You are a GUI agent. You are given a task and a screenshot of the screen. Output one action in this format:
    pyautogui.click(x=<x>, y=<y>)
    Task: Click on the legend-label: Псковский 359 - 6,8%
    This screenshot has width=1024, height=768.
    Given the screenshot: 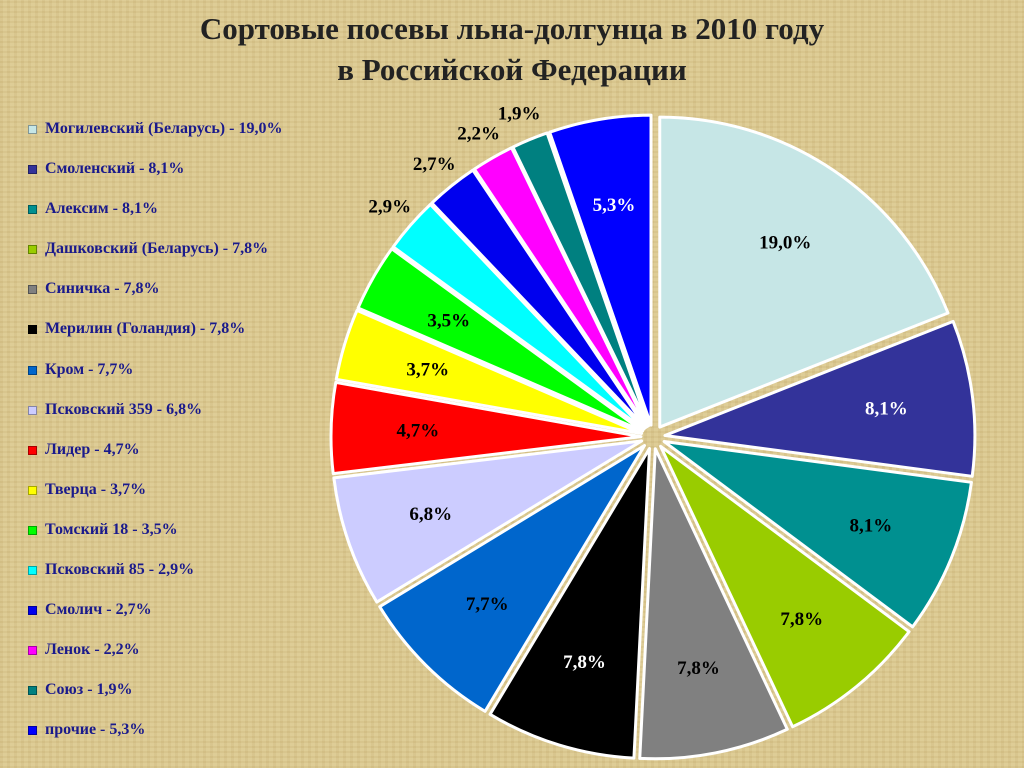 What is the action you would take?
    pyautogui.click(x=124, y=409)
    